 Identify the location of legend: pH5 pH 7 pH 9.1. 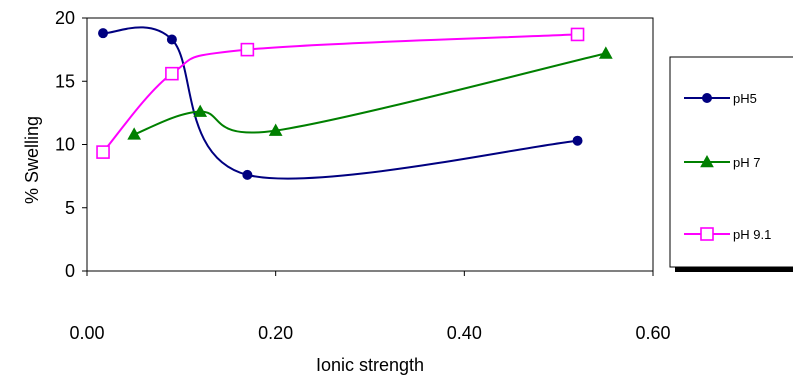
(731, 164).